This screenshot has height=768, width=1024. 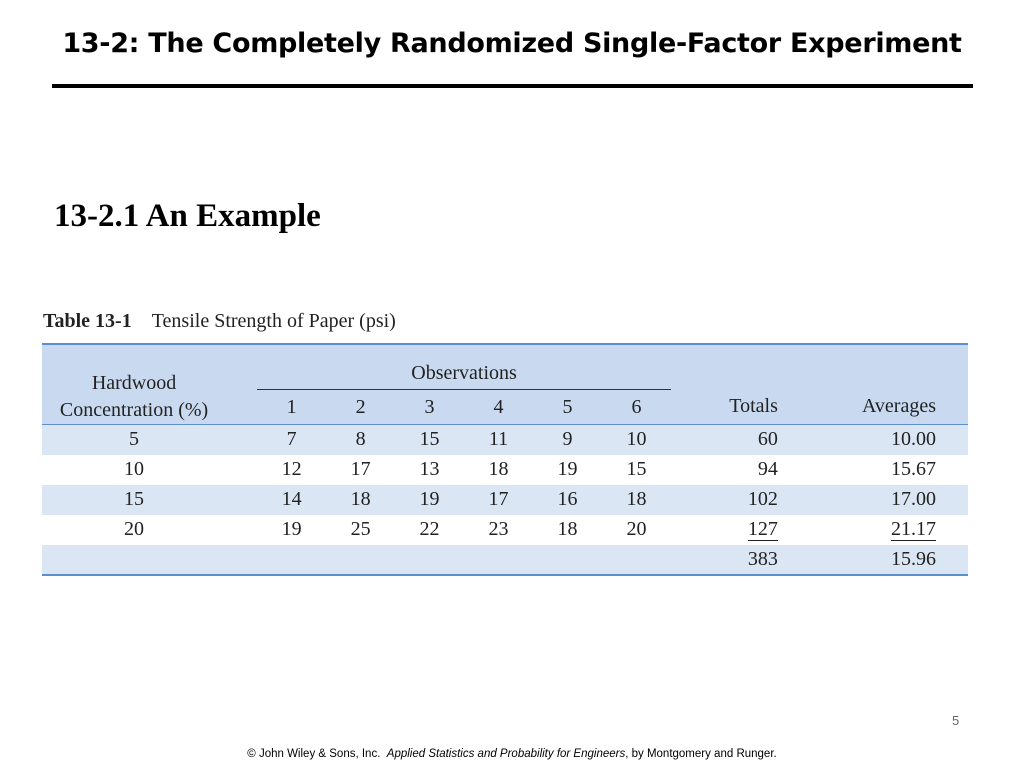 What do you see at coordinates (636, 529) in the screenshot?
I see `cell-observation: 20` at bounding box center [636, 529].